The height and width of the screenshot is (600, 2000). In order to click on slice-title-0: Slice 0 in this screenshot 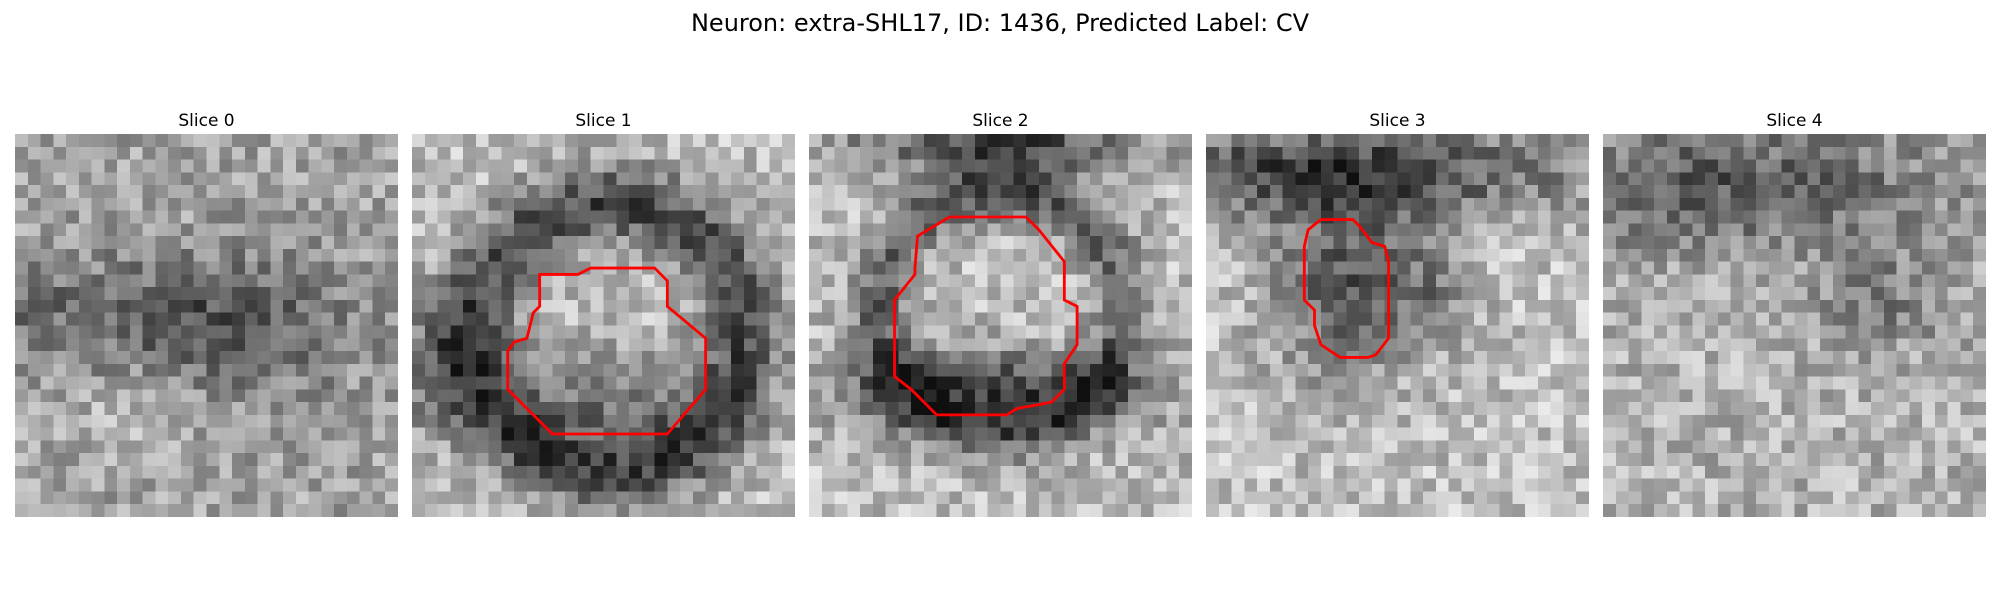, I will do `click(206, 122)`.